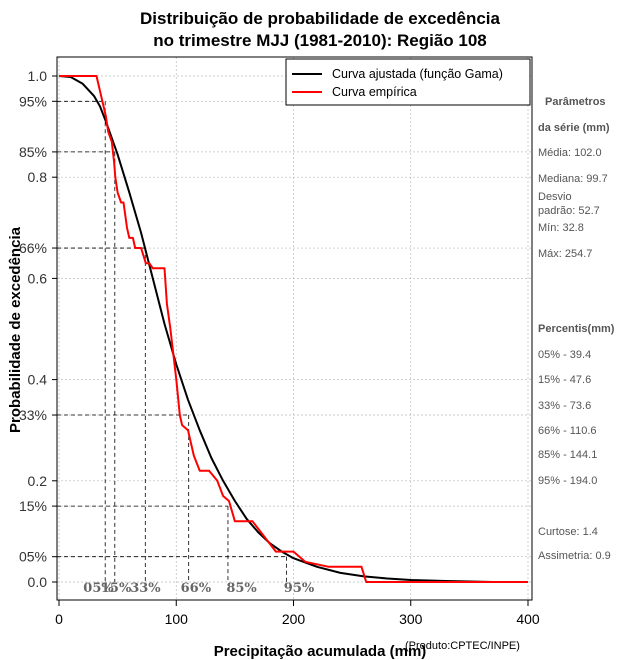 The image size is (640, 660). Describe the element at coordinates (565, 355) in the screenshot. I see `stat-p05: 05% - 39.4` at that location.